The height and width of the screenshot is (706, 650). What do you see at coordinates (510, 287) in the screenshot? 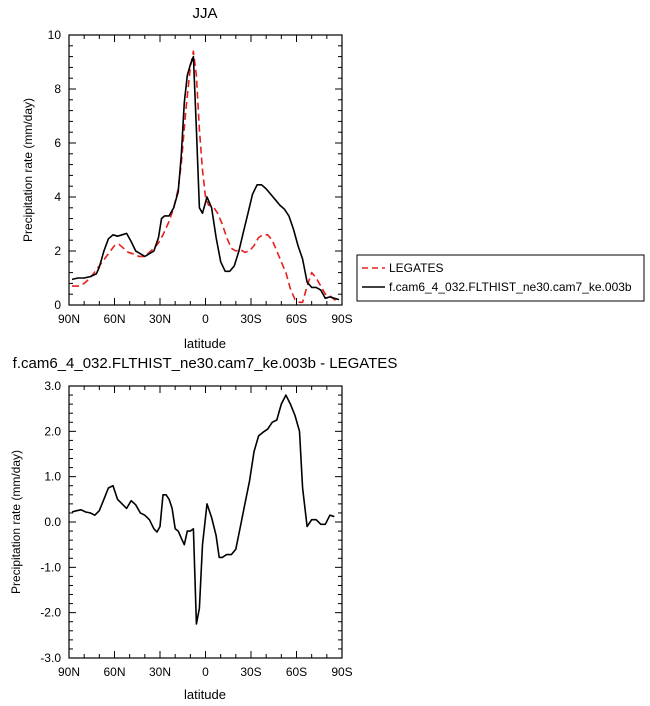
I see `legend-label-model: f.cam6_4_032.FLTHIST_ne30.cam7_ke.003b` at bounding box center [510, 287].